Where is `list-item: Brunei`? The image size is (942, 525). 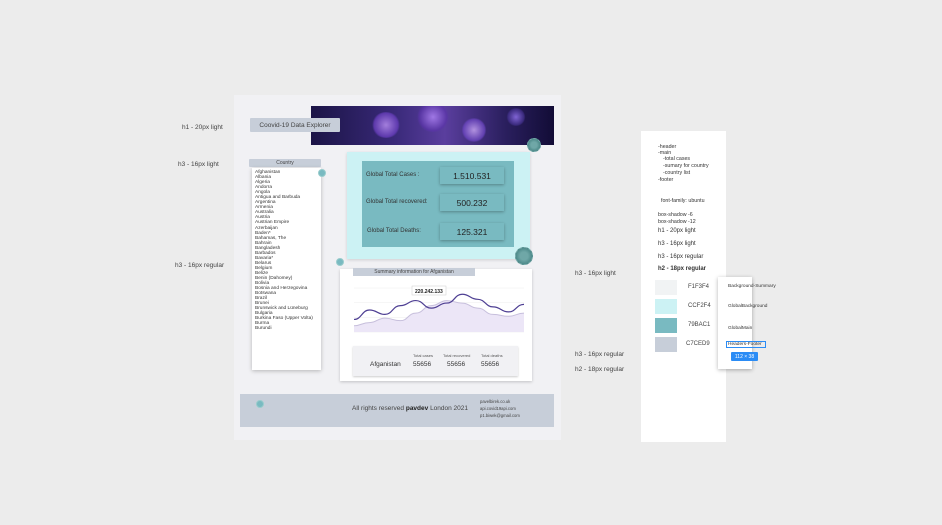 list-item: Brunei is located at coordinates (262, 304).